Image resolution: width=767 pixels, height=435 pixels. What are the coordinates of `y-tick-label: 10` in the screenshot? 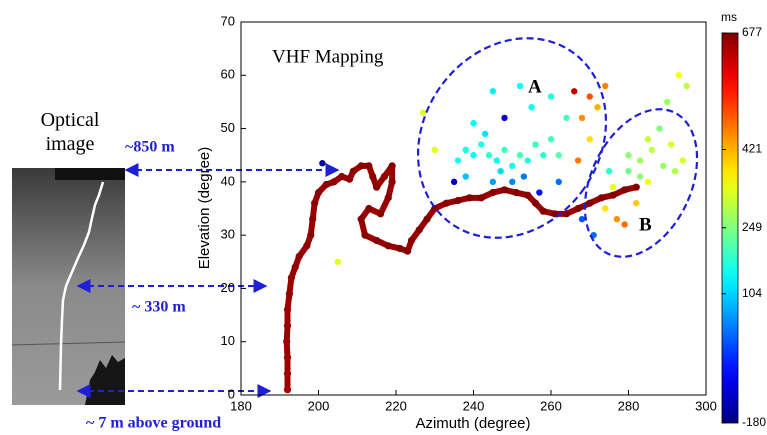 It's located at (228, 340).